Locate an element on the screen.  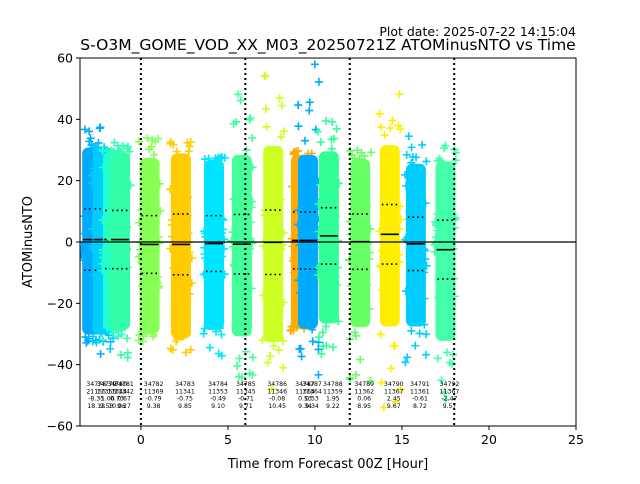
stats-label: 11355 is located at coordinates (107, 391).